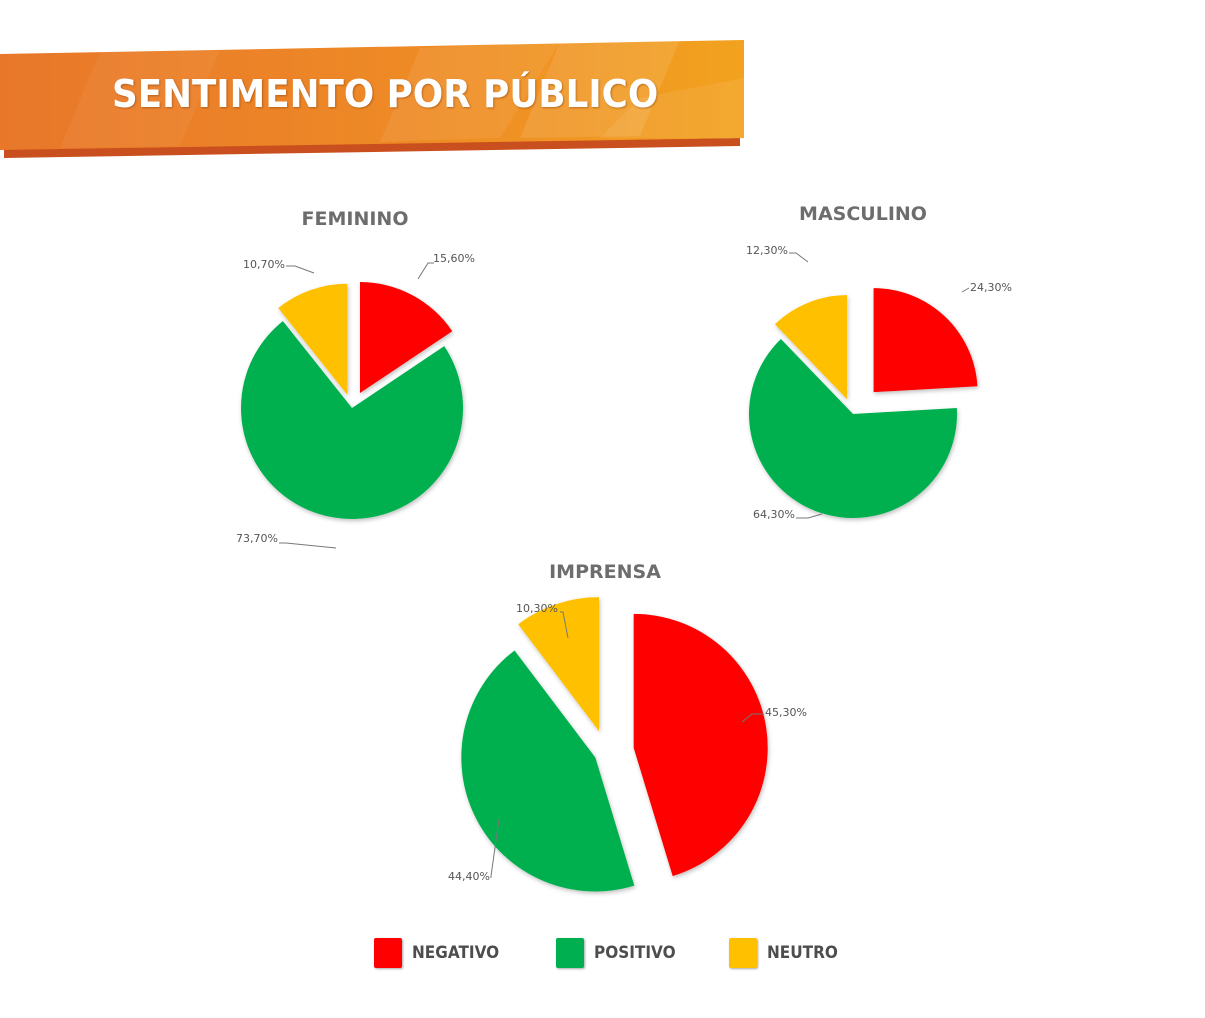 This screenshot has height=1018, width=1205. Describe the element at coordinates (300, 269) in the screenshot. I see `leader-line-feminino-neutro` at that location.